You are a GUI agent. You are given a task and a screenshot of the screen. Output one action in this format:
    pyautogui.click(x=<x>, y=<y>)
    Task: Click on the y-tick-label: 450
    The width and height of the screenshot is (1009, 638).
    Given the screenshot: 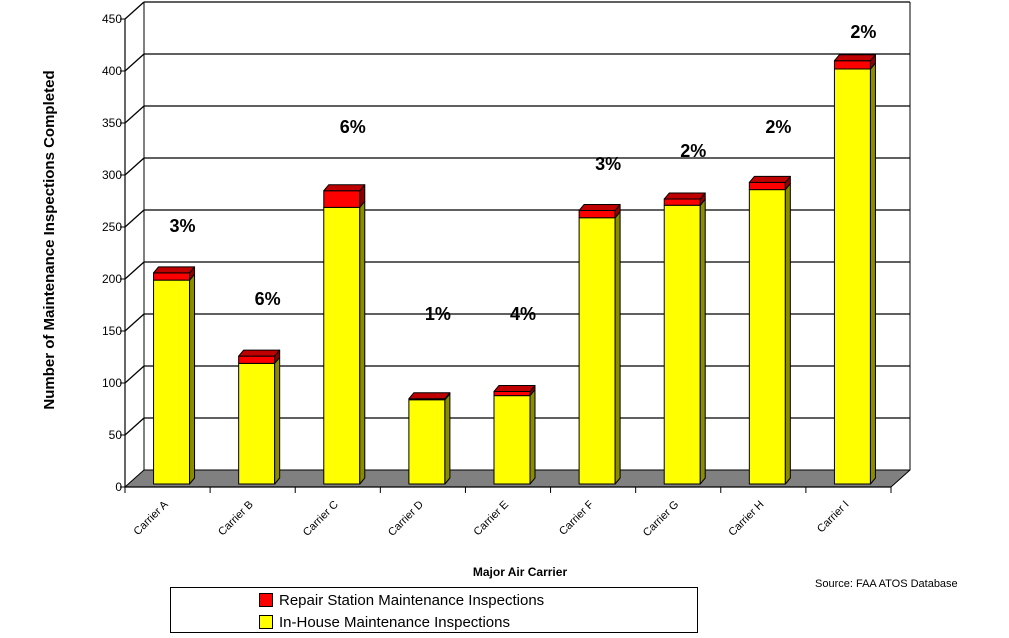 What is the action you would take?
    pyautogui.click(x=112, y=19)
    